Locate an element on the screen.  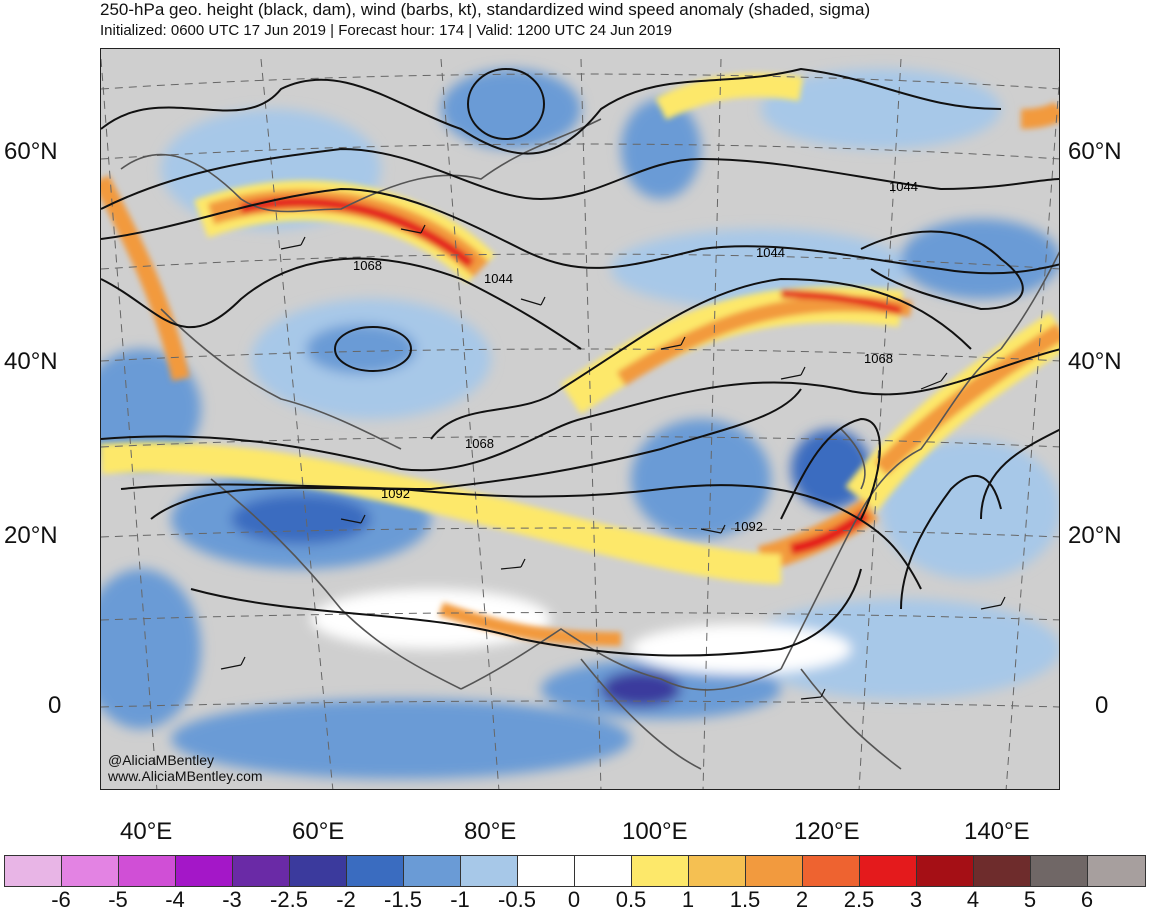
lat-label-right: 0 is located at coordinates (1102, 705).